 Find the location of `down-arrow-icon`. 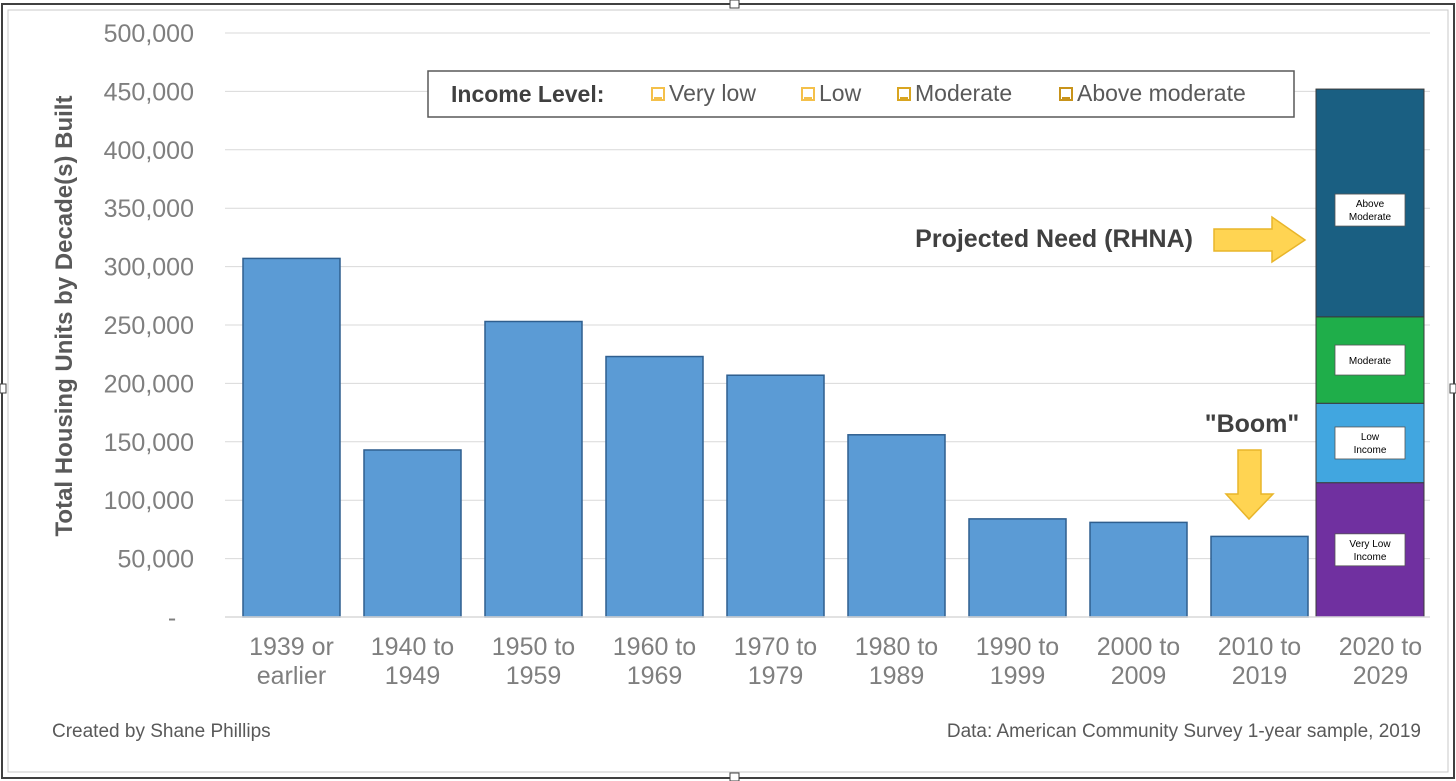

down-arrow-icon is located at coordinates (1249, 485).